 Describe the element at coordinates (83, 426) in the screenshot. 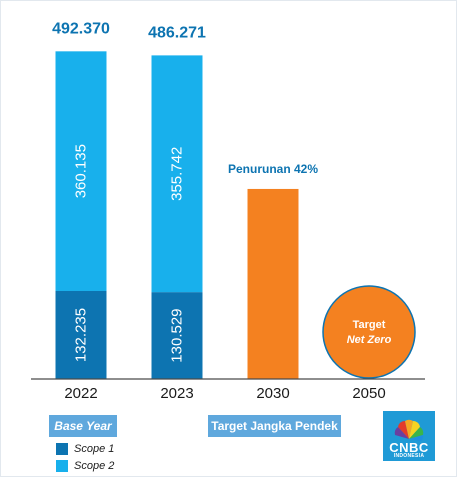

I see `legend-base-year-title: Base Year` at that location.